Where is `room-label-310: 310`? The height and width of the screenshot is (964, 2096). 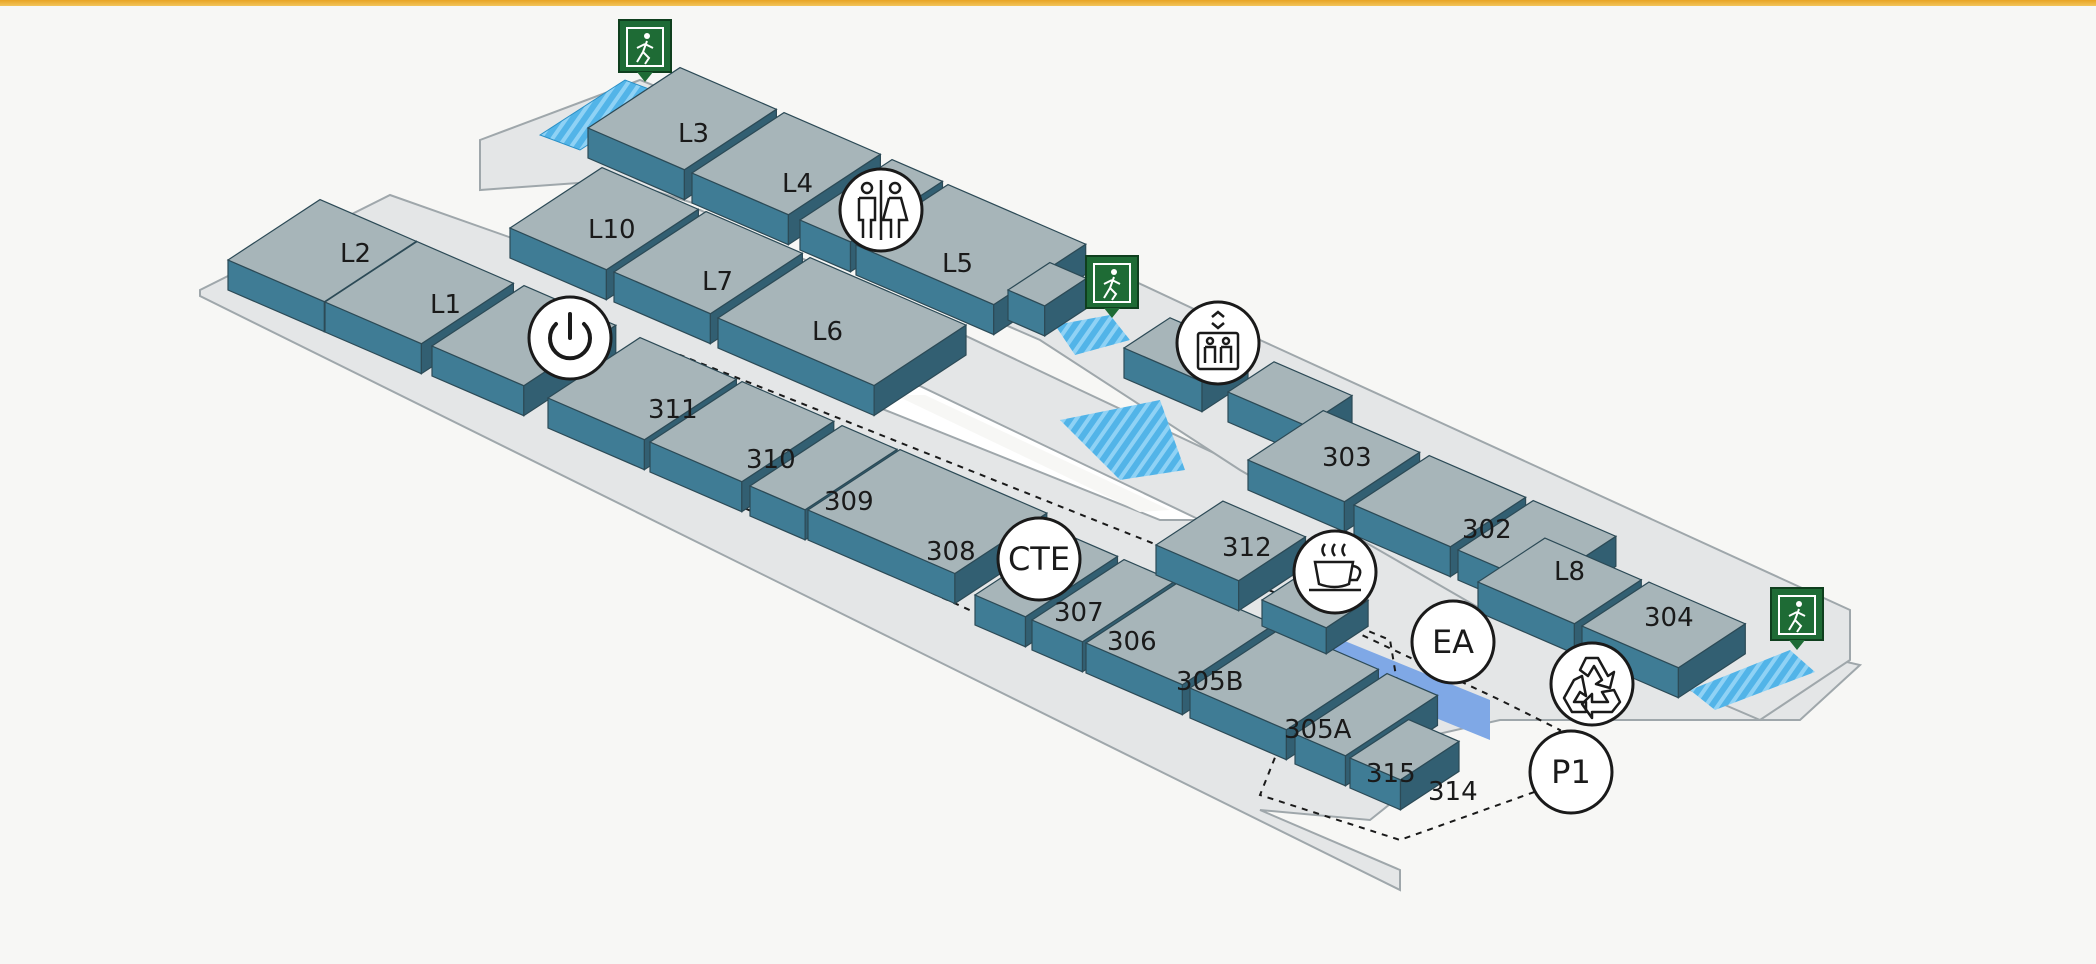
room-label-310: 310 is located at coordinates (771, 460).